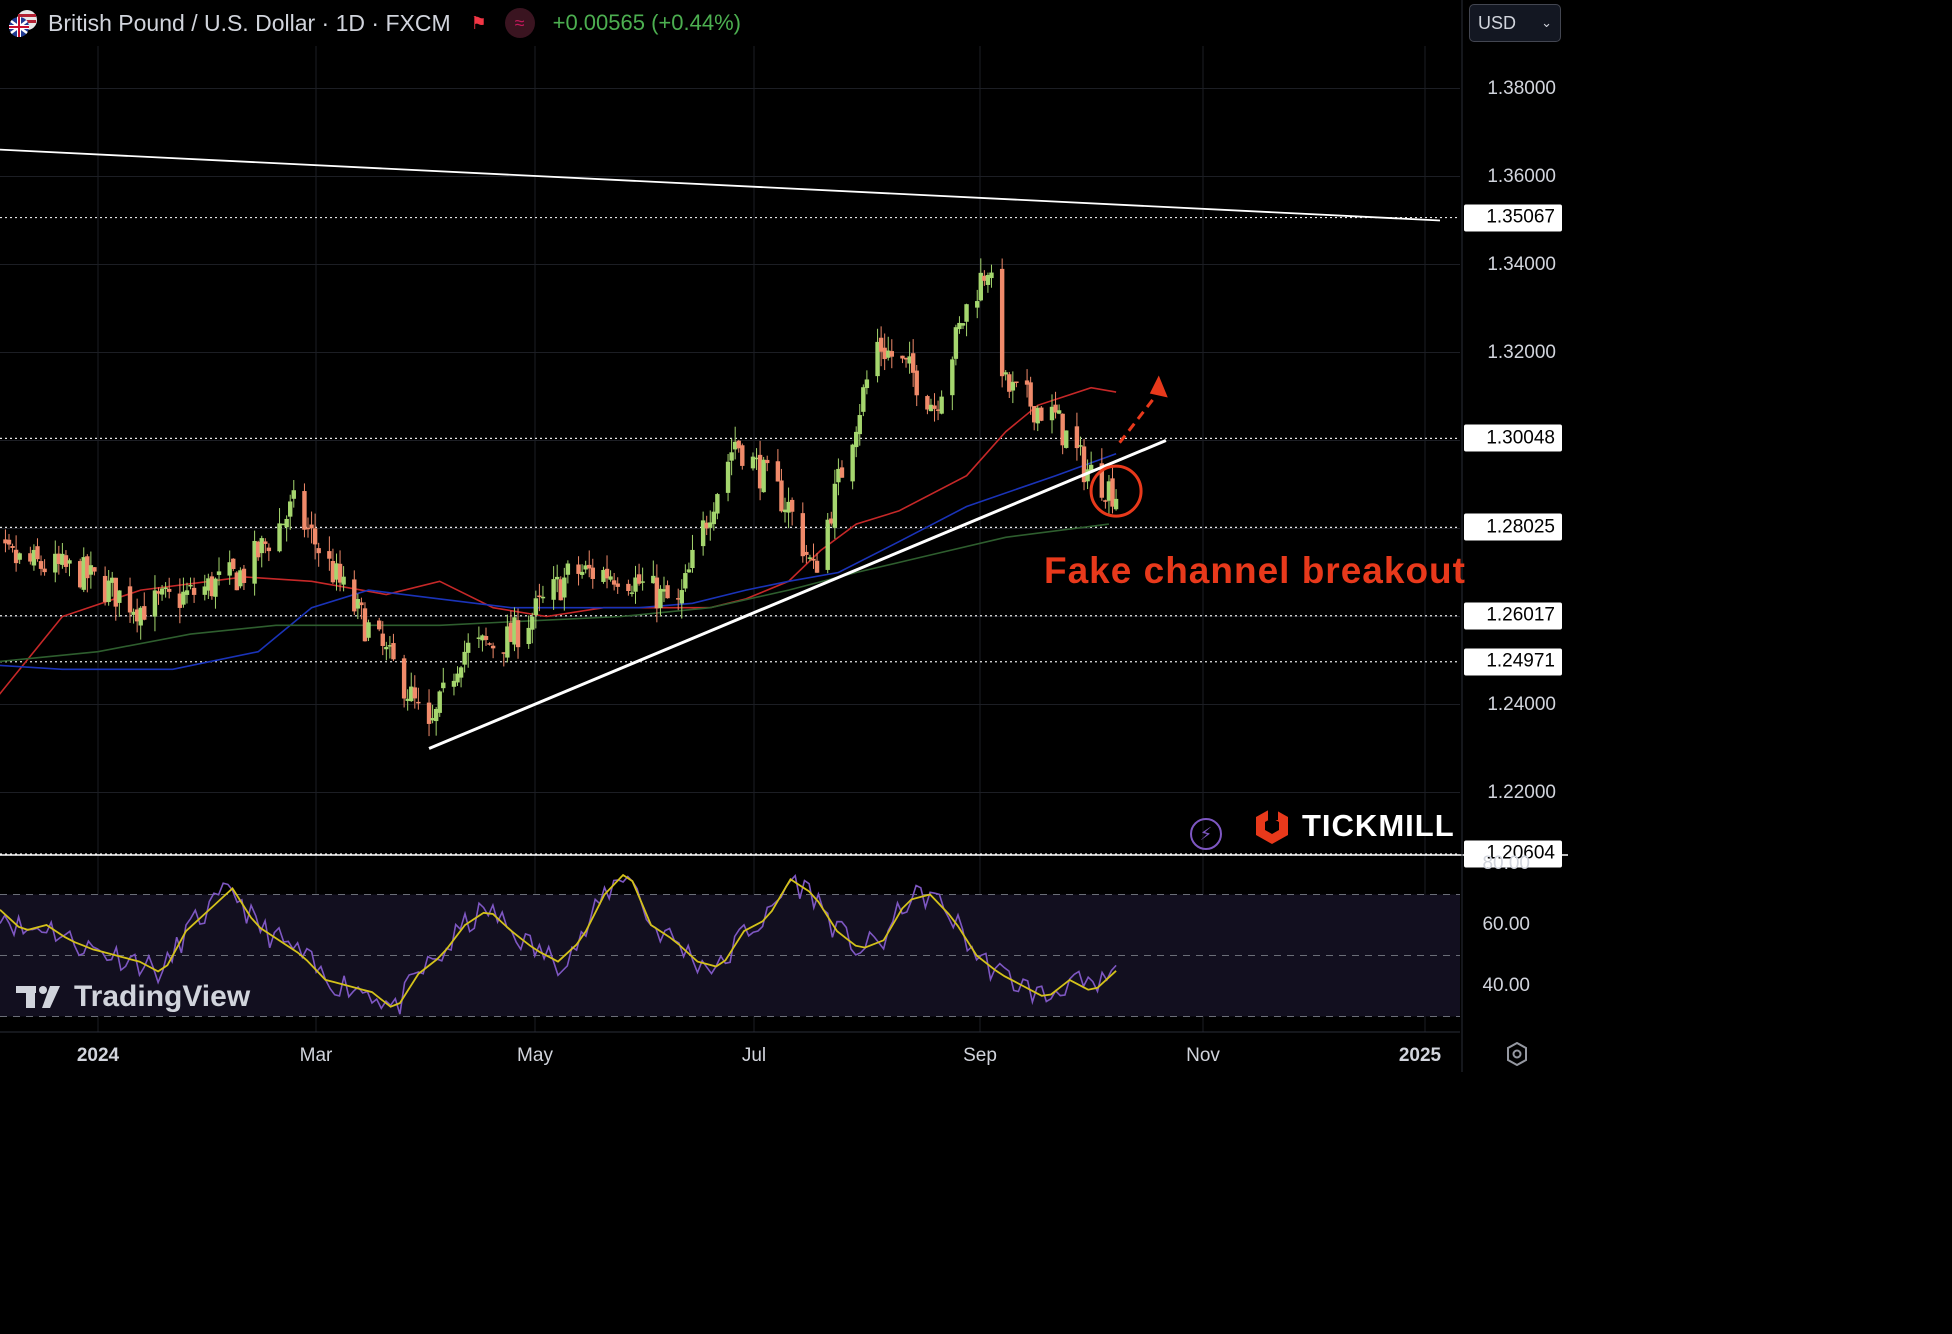 The width and height of the screenshot is (1952, 1334). What do you see at coordinates (478, 23) in the screenshot?
I see `red-flag-icon: ⚑` at bounding box center [478, 23].